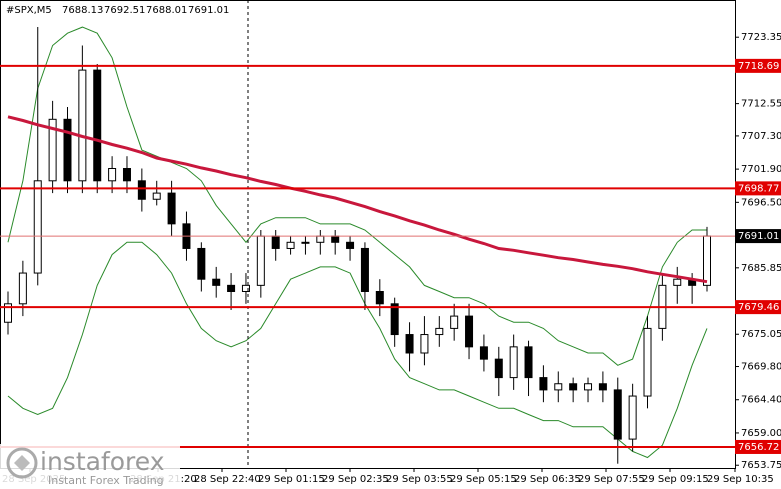 This screenshot has width=781, height=489. What do you see at coordinates (227, 479) in the screenshot?
I see `x-tick-label: 28 Sep 22:40` at bounding box center [227, 479].